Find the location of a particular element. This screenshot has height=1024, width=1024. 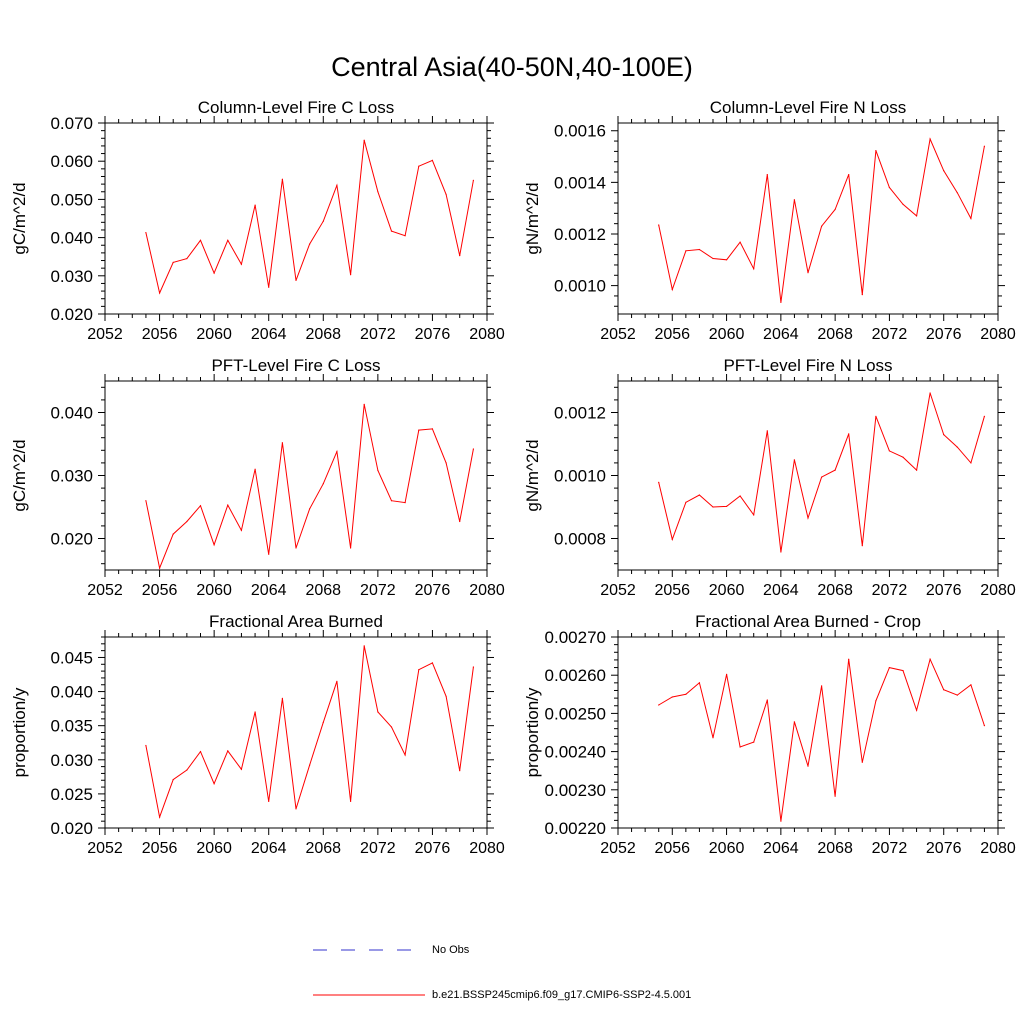

y-tick-label: 0.0014 is located at coordinates (580, 182).